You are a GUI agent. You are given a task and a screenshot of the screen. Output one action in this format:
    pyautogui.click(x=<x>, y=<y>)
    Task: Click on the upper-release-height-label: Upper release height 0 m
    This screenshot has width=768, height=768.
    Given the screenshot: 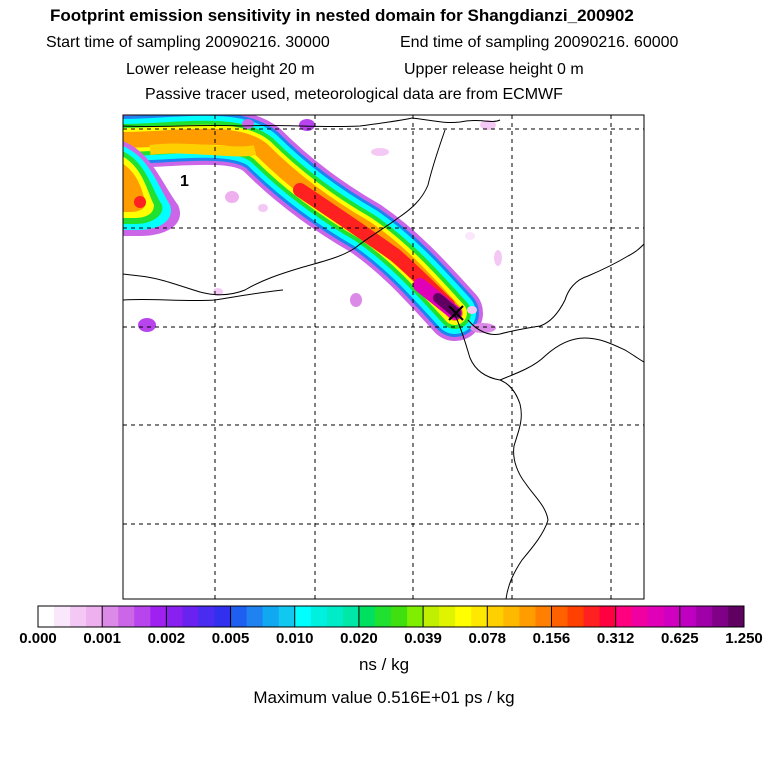 What is the action you would take?
    pyautogui.click(x=494, y=69)
    